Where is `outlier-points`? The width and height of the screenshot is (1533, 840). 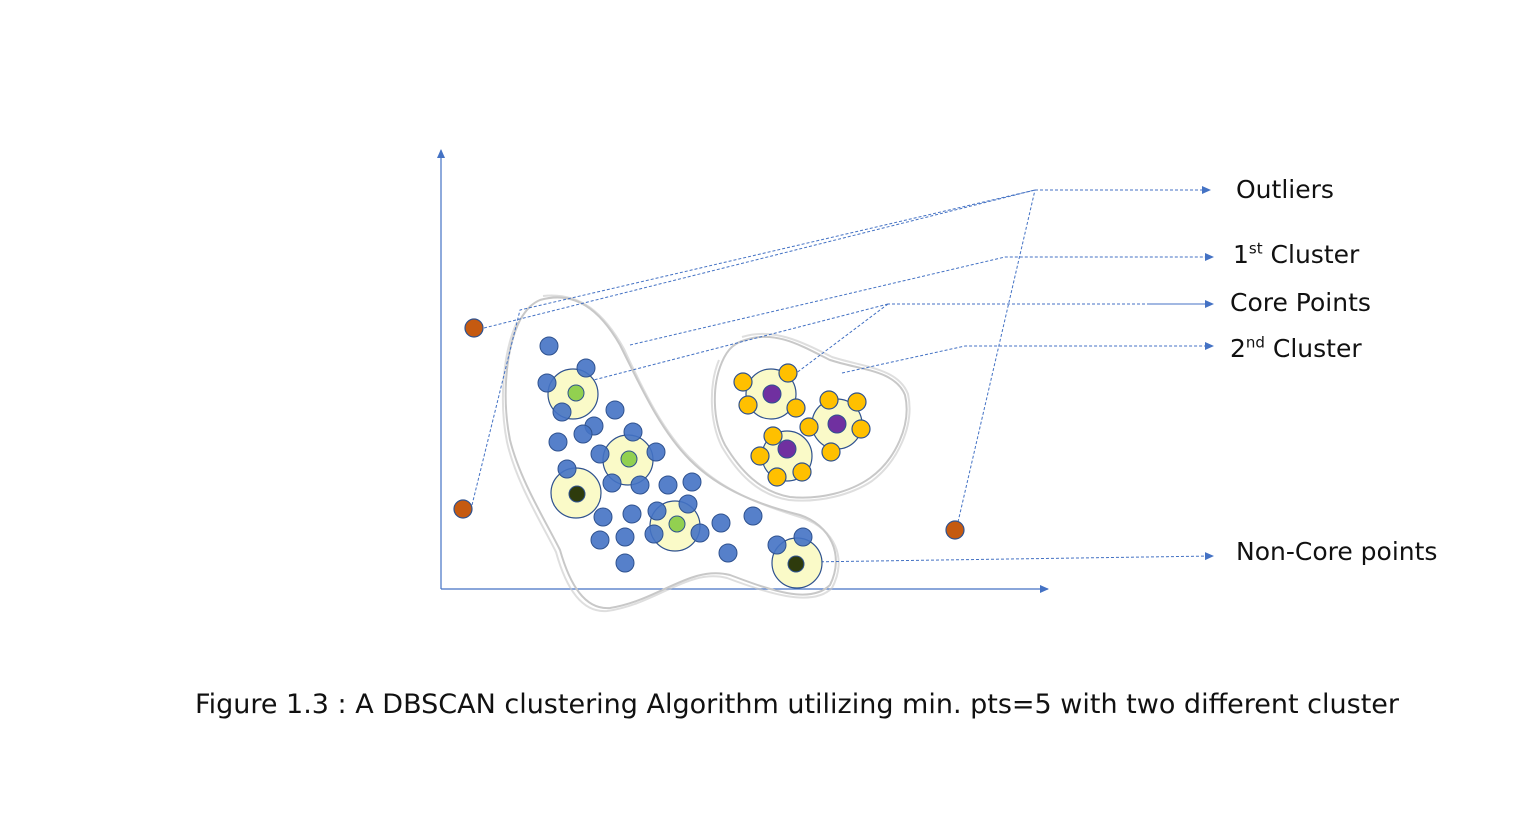 outlier-points is located at coordinates (709, 429).